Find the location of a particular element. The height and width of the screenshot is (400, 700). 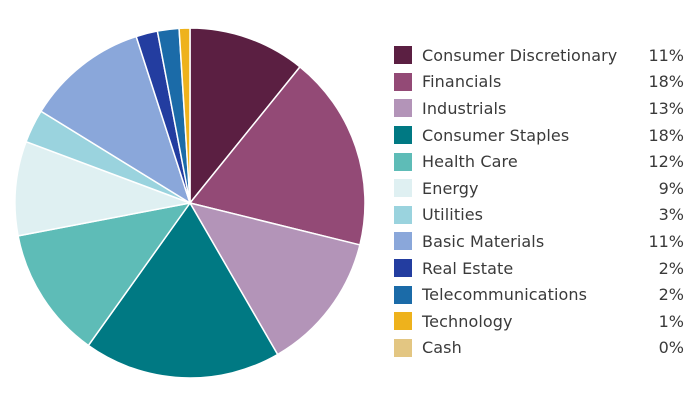

legend-item-consumer-discretionary: Consumer Discretionary 11% is located at coordinates (539, 55).